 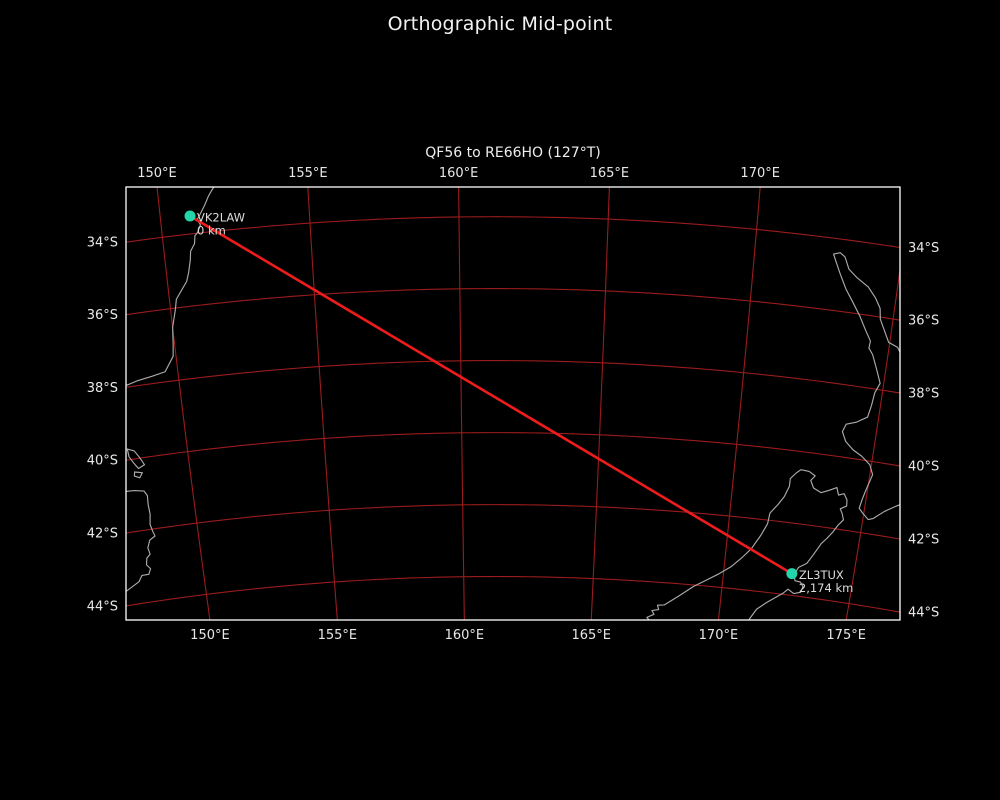 What do you see at coordinates (500, 24) in the screenshot?
I see `figure-title: Orthographic Mid-point` at bounding box center [500, 24].